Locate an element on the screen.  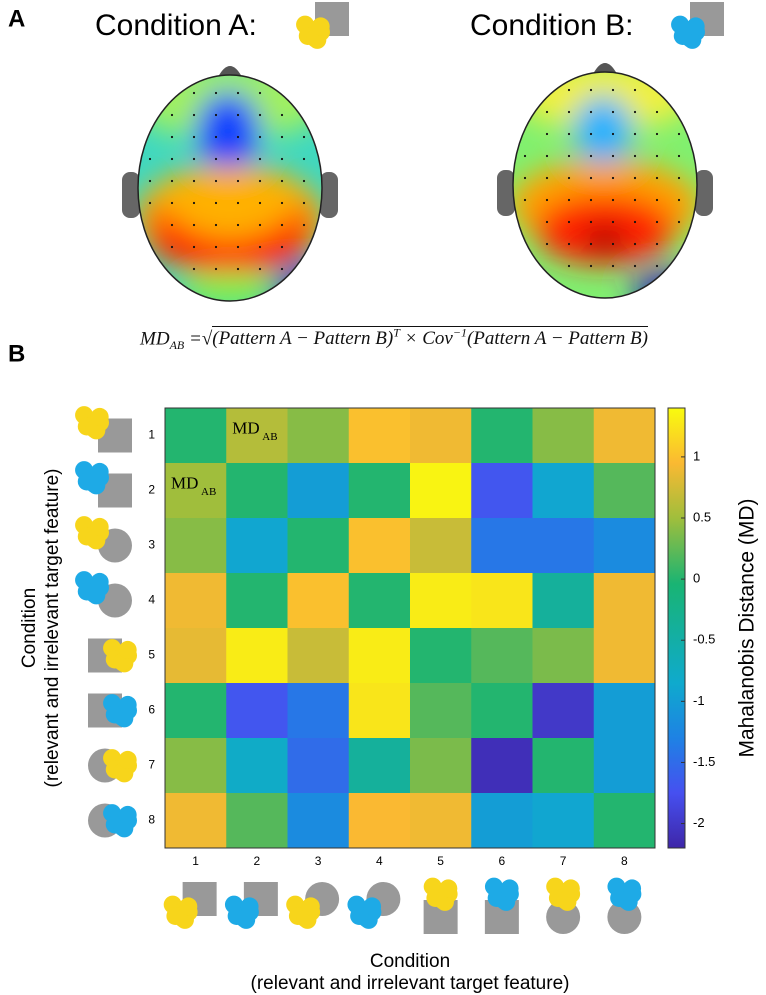
formula-sup: T is located at coordinates (396, 333).